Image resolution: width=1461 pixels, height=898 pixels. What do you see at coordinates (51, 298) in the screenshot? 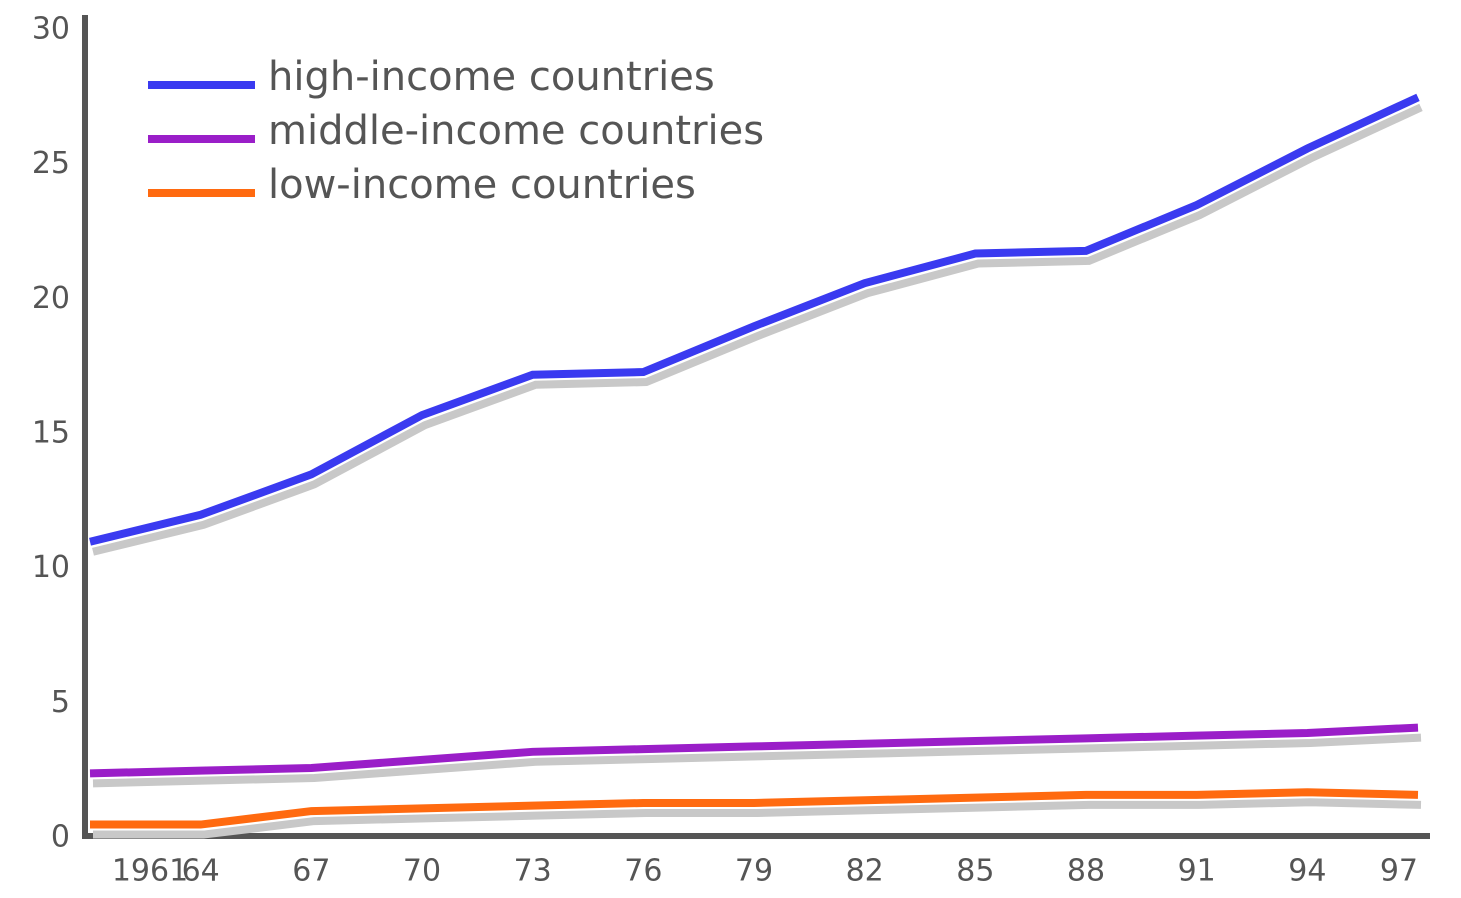
I see `y-tick-label: 20` at bounding box center [51, 298].